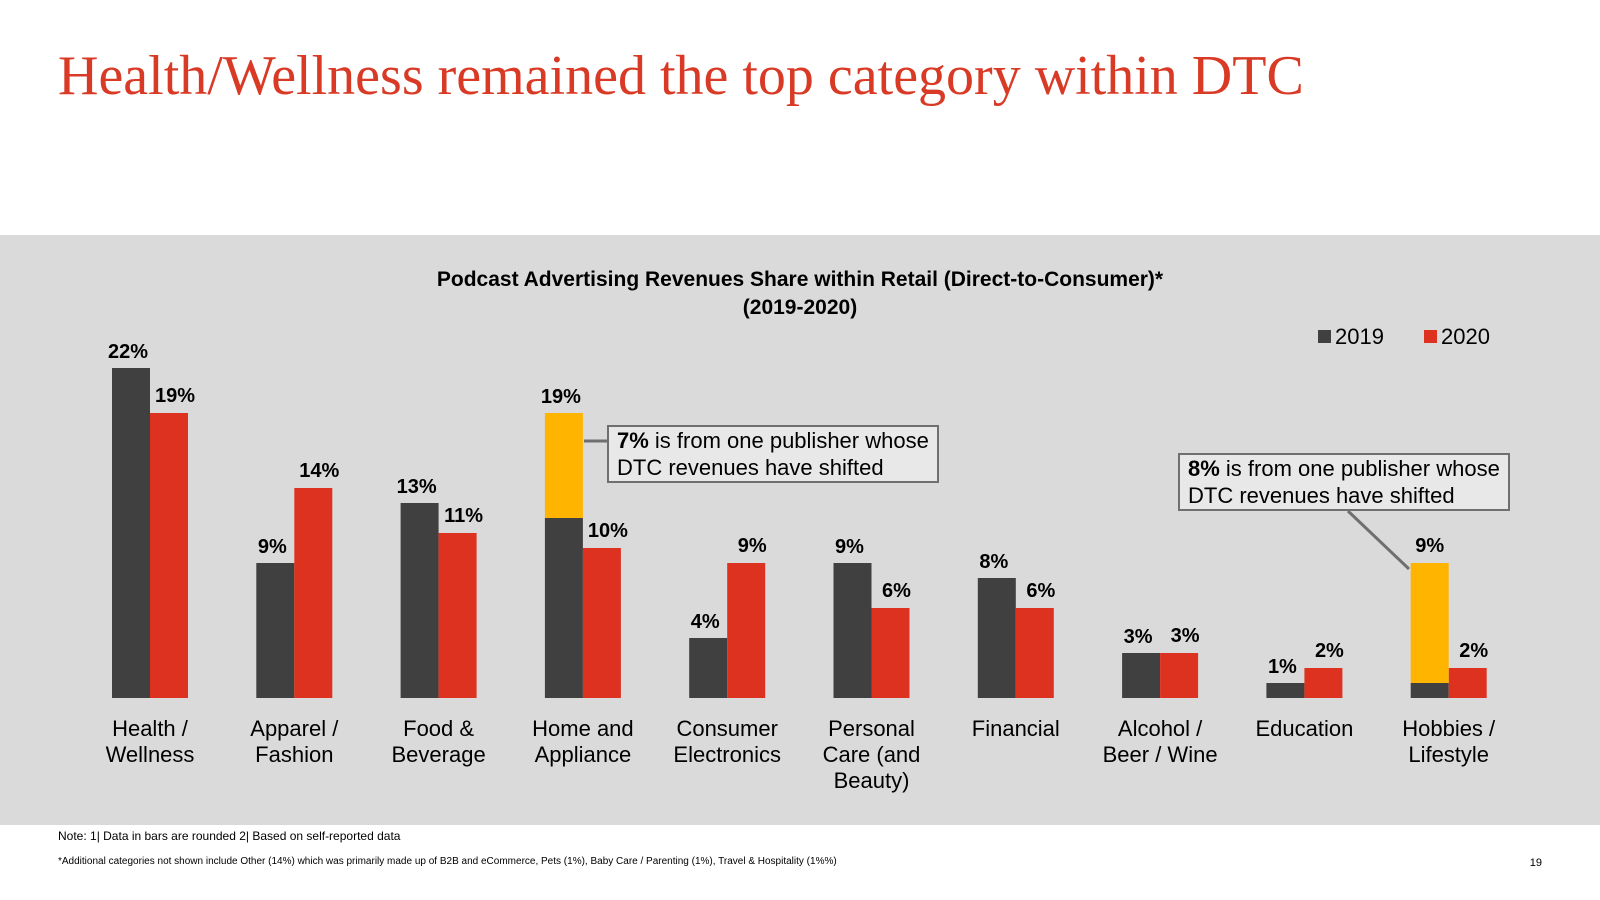  Describe the element at coordinates (871, 728) in the screenshot. I see `category-label: Personal` at that location.